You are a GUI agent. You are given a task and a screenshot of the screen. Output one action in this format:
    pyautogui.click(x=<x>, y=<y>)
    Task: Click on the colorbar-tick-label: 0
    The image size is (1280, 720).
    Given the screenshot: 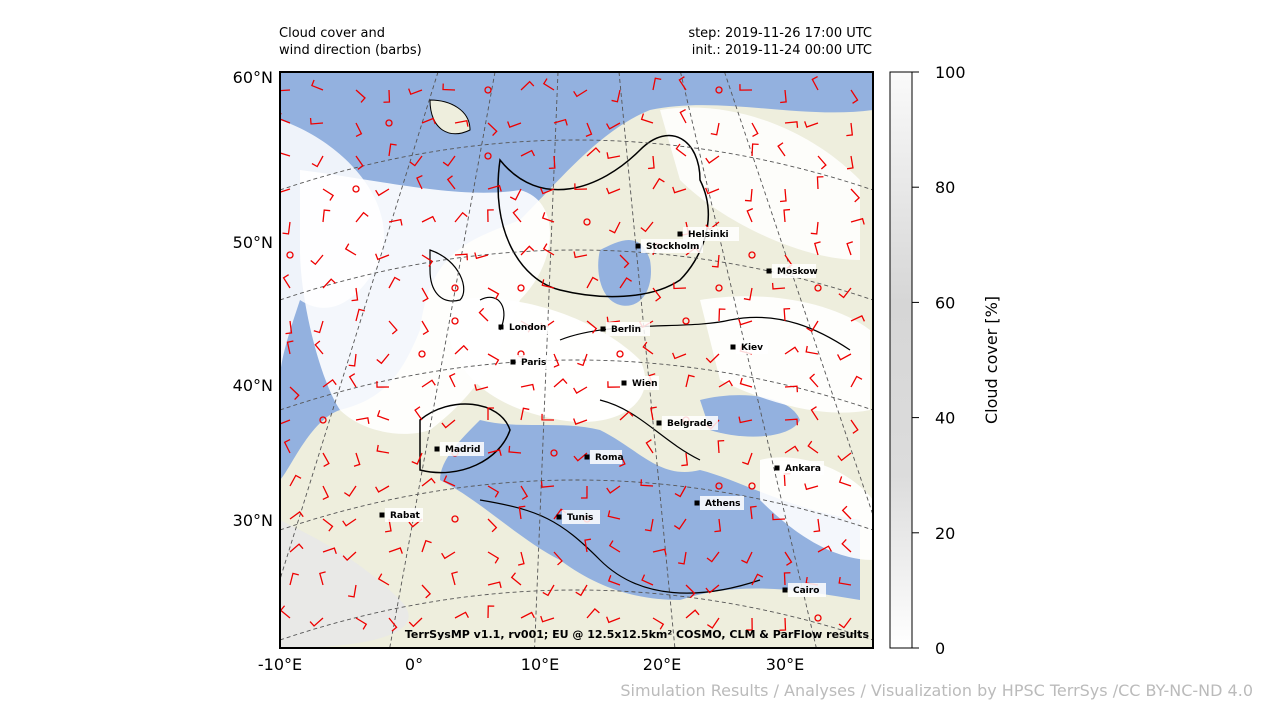 What is the action you would take?
    pyautogui.click(x=940, y=648)
    